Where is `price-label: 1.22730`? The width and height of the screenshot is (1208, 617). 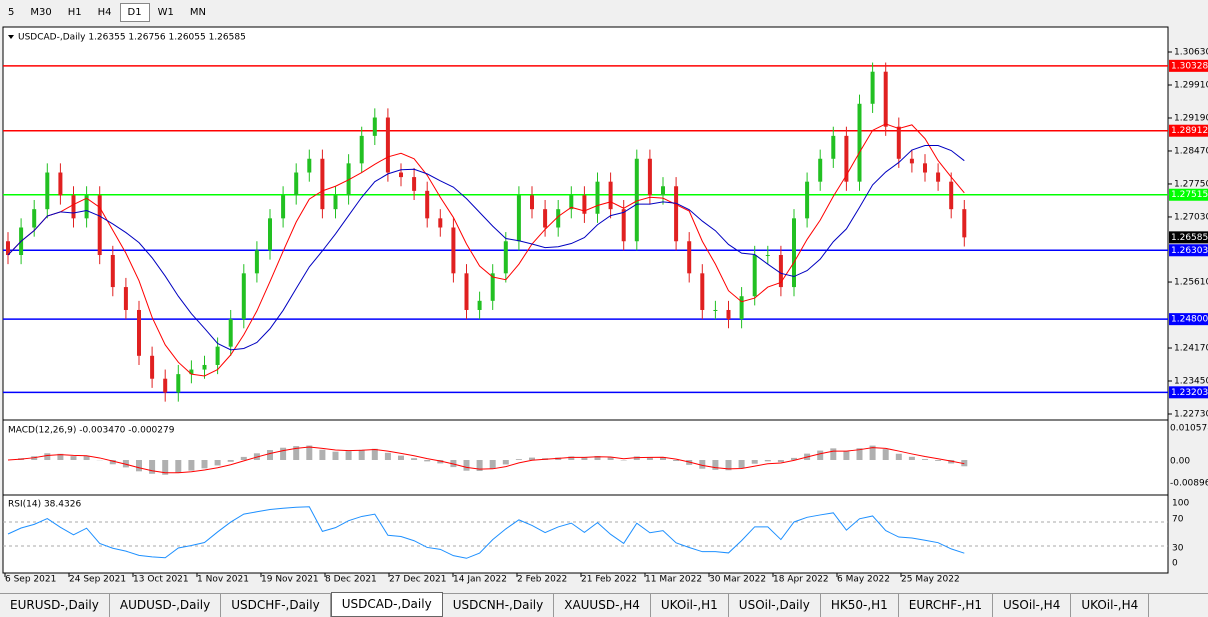
price-label: 1.22730 is located at coordinates (1191, 415).